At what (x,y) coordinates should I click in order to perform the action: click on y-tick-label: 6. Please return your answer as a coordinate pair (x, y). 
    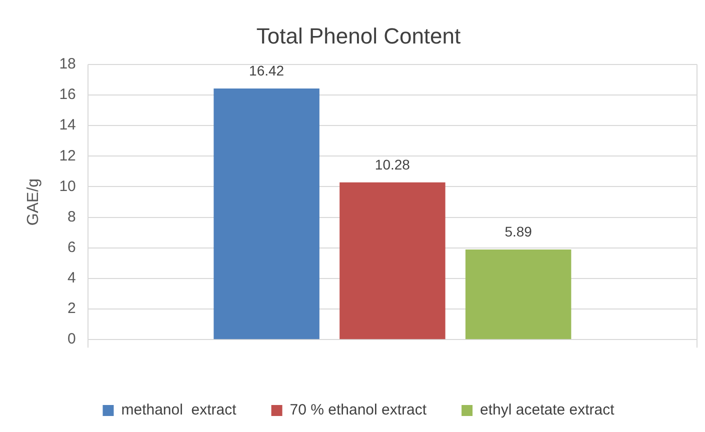
    Looking at the image, I should click on (72, 247).